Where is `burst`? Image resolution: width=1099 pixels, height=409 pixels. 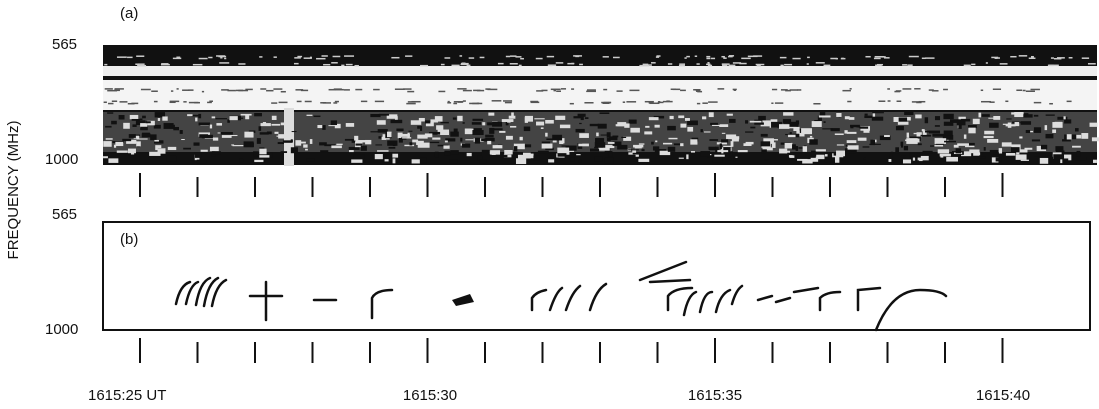
burst is located at coordinates (353, 304).